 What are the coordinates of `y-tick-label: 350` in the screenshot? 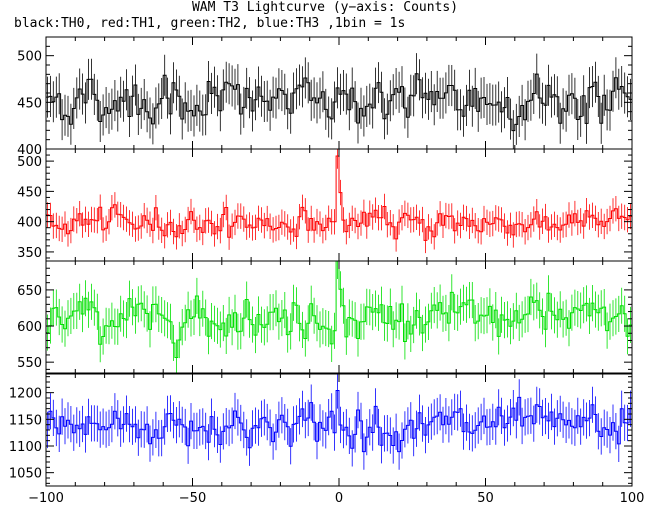 It's located at (29, 253).